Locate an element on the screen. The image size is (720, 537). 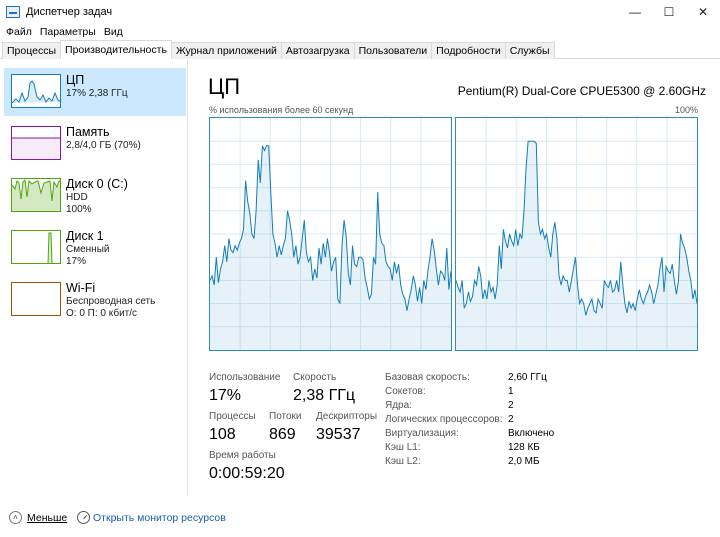
sidebar-item-line2: 100% is located at coordinates (79, 209).